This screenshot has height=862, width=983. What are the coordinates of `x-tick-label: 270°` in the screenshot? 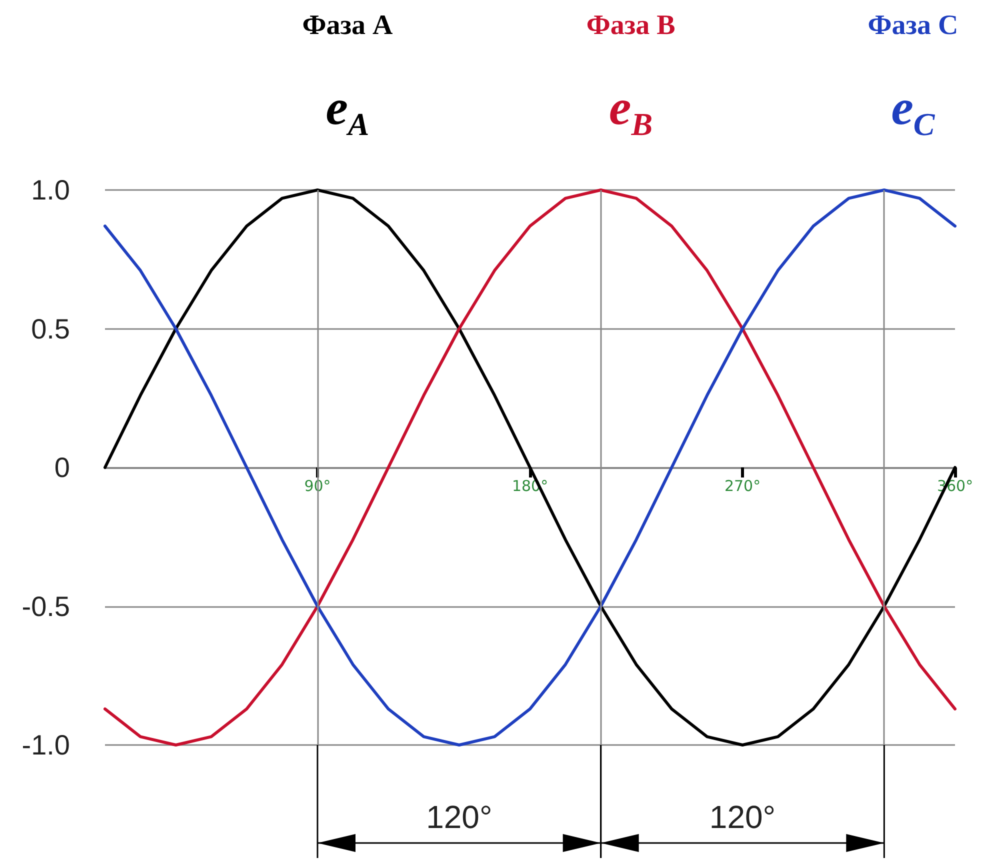 It's located at (742, 486).